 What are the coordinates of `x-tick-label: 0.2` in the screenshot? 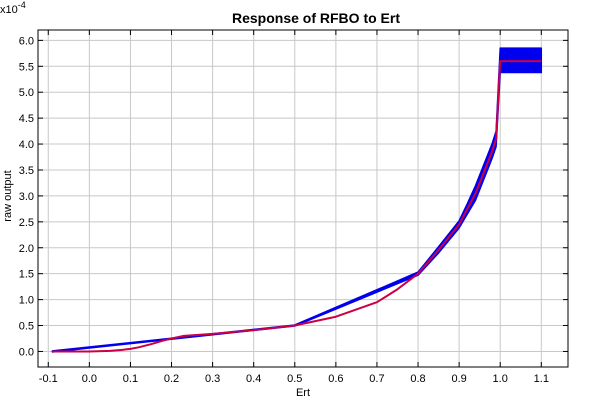 It's located at (171, 379).